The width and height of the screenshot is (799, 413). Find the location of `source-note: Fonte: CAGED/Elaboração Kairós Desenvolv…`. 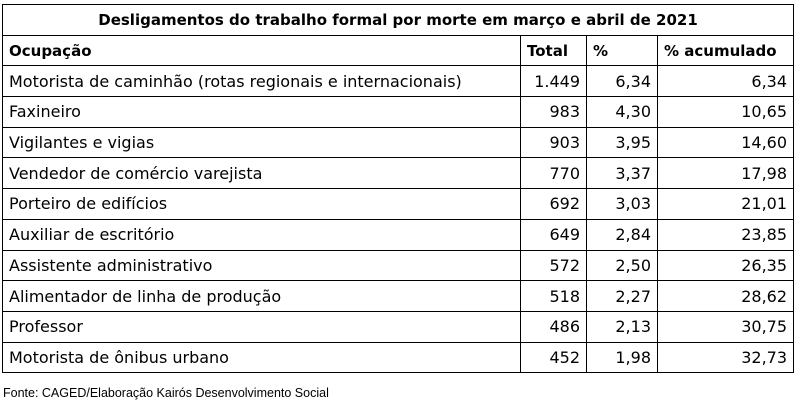

source-note: Fonte: CAGED/Elaboração Kairós Desenvolv… is located at coordinates (166, 393).